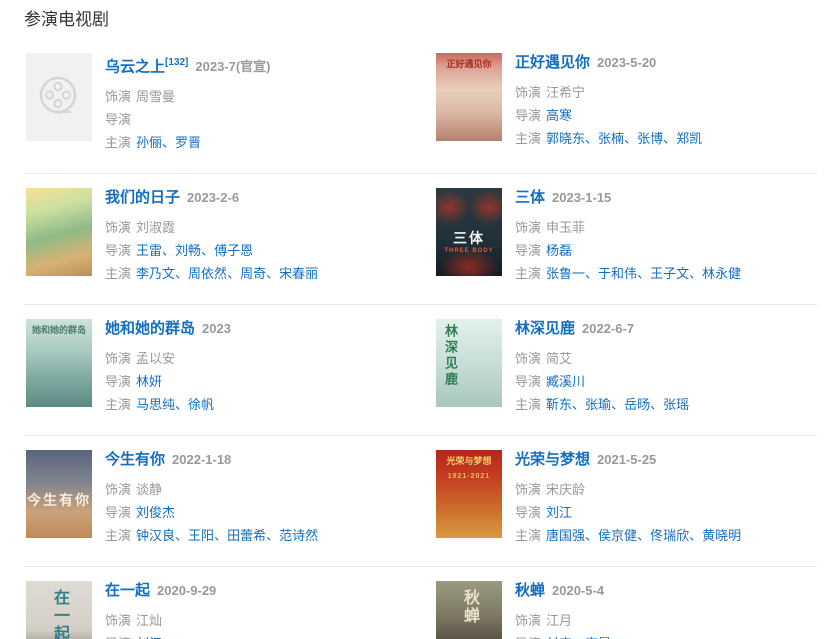  What do you see at coordinates (618, 274) in the screenshot?
I see `person-link: 于和伟` at bounding box center [618, 274].